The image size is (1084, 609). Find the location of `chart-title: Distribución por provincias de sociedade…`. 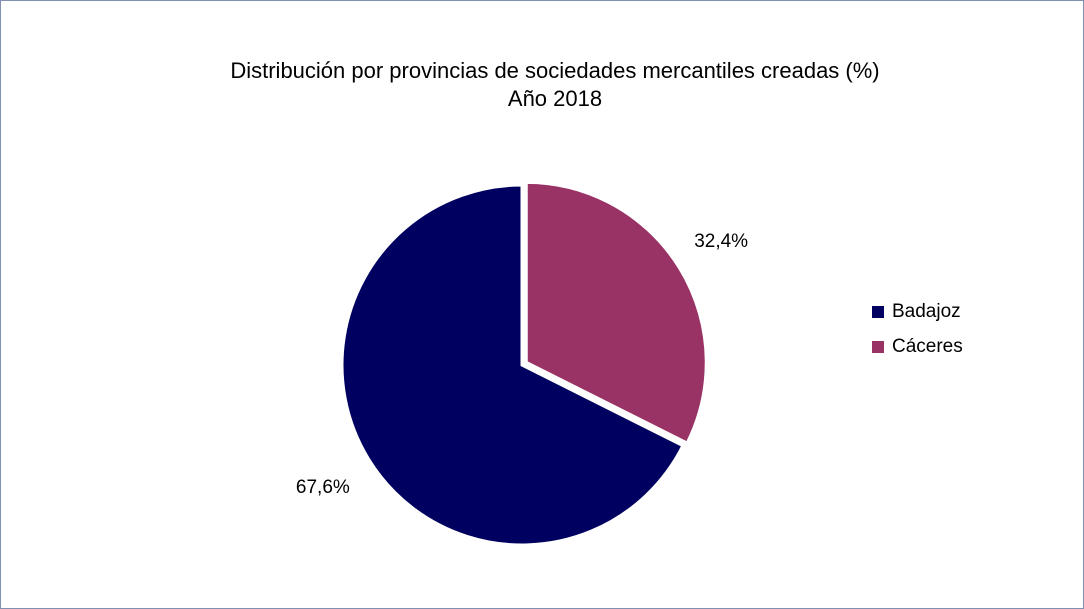

chart-title: Distribución por provincias de sociedade… is located at coordinates (554, 70).